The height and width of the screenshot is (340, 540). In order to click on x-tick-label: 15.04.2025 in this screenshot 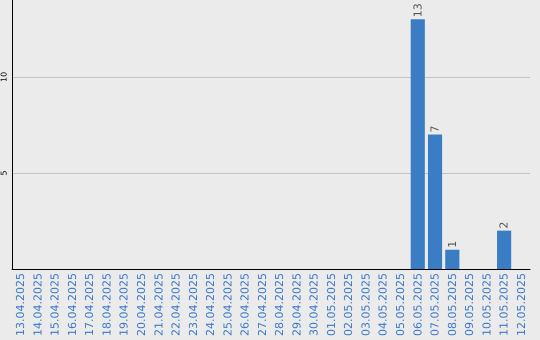, I will do `click(55, 304)`.